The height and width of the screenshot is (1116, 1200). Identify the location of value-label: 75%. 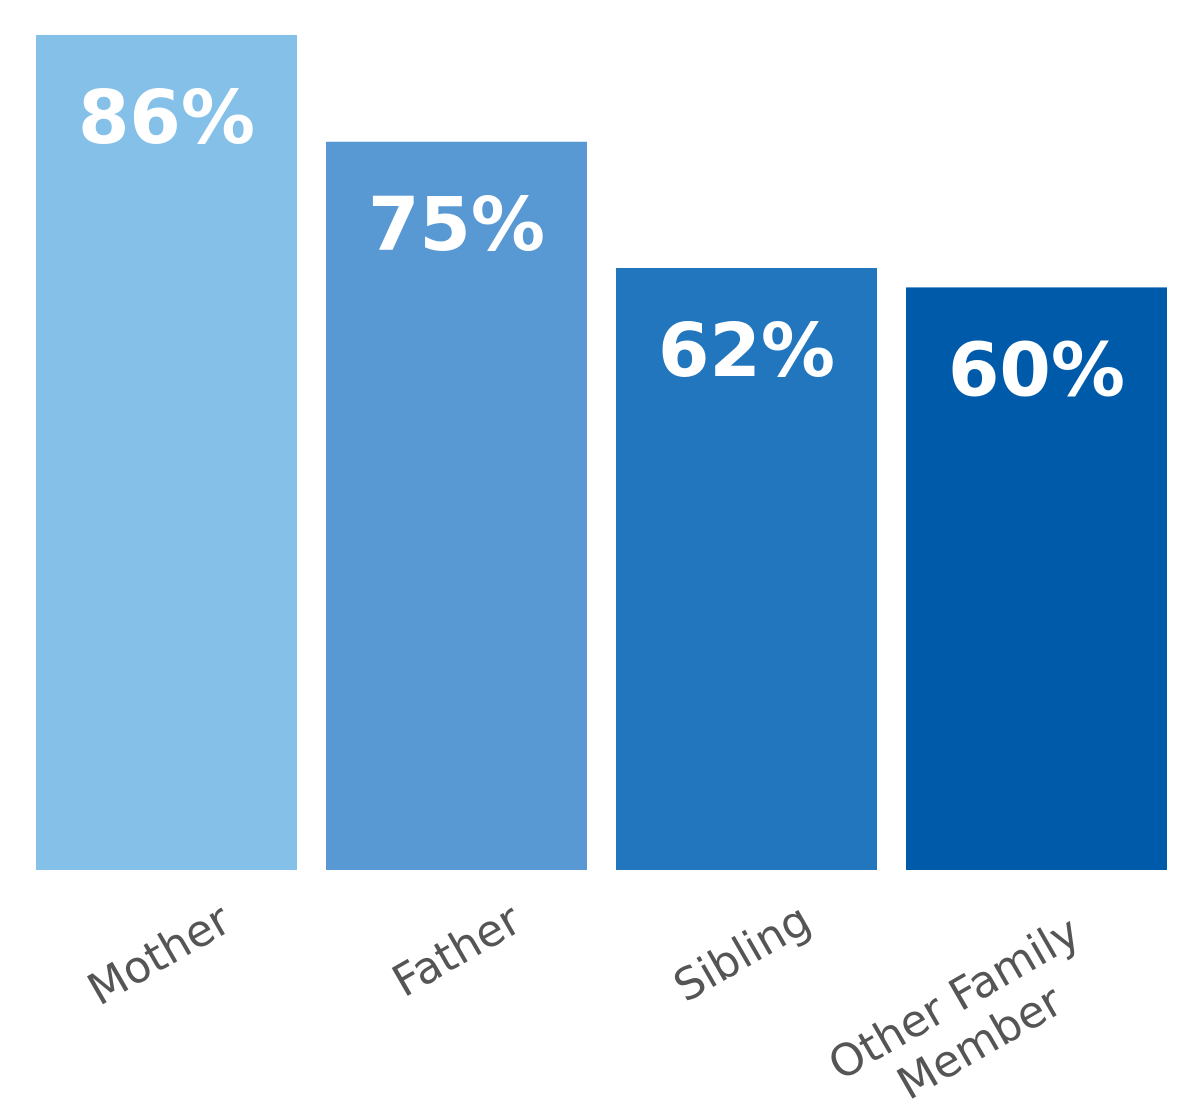
(456, 225).